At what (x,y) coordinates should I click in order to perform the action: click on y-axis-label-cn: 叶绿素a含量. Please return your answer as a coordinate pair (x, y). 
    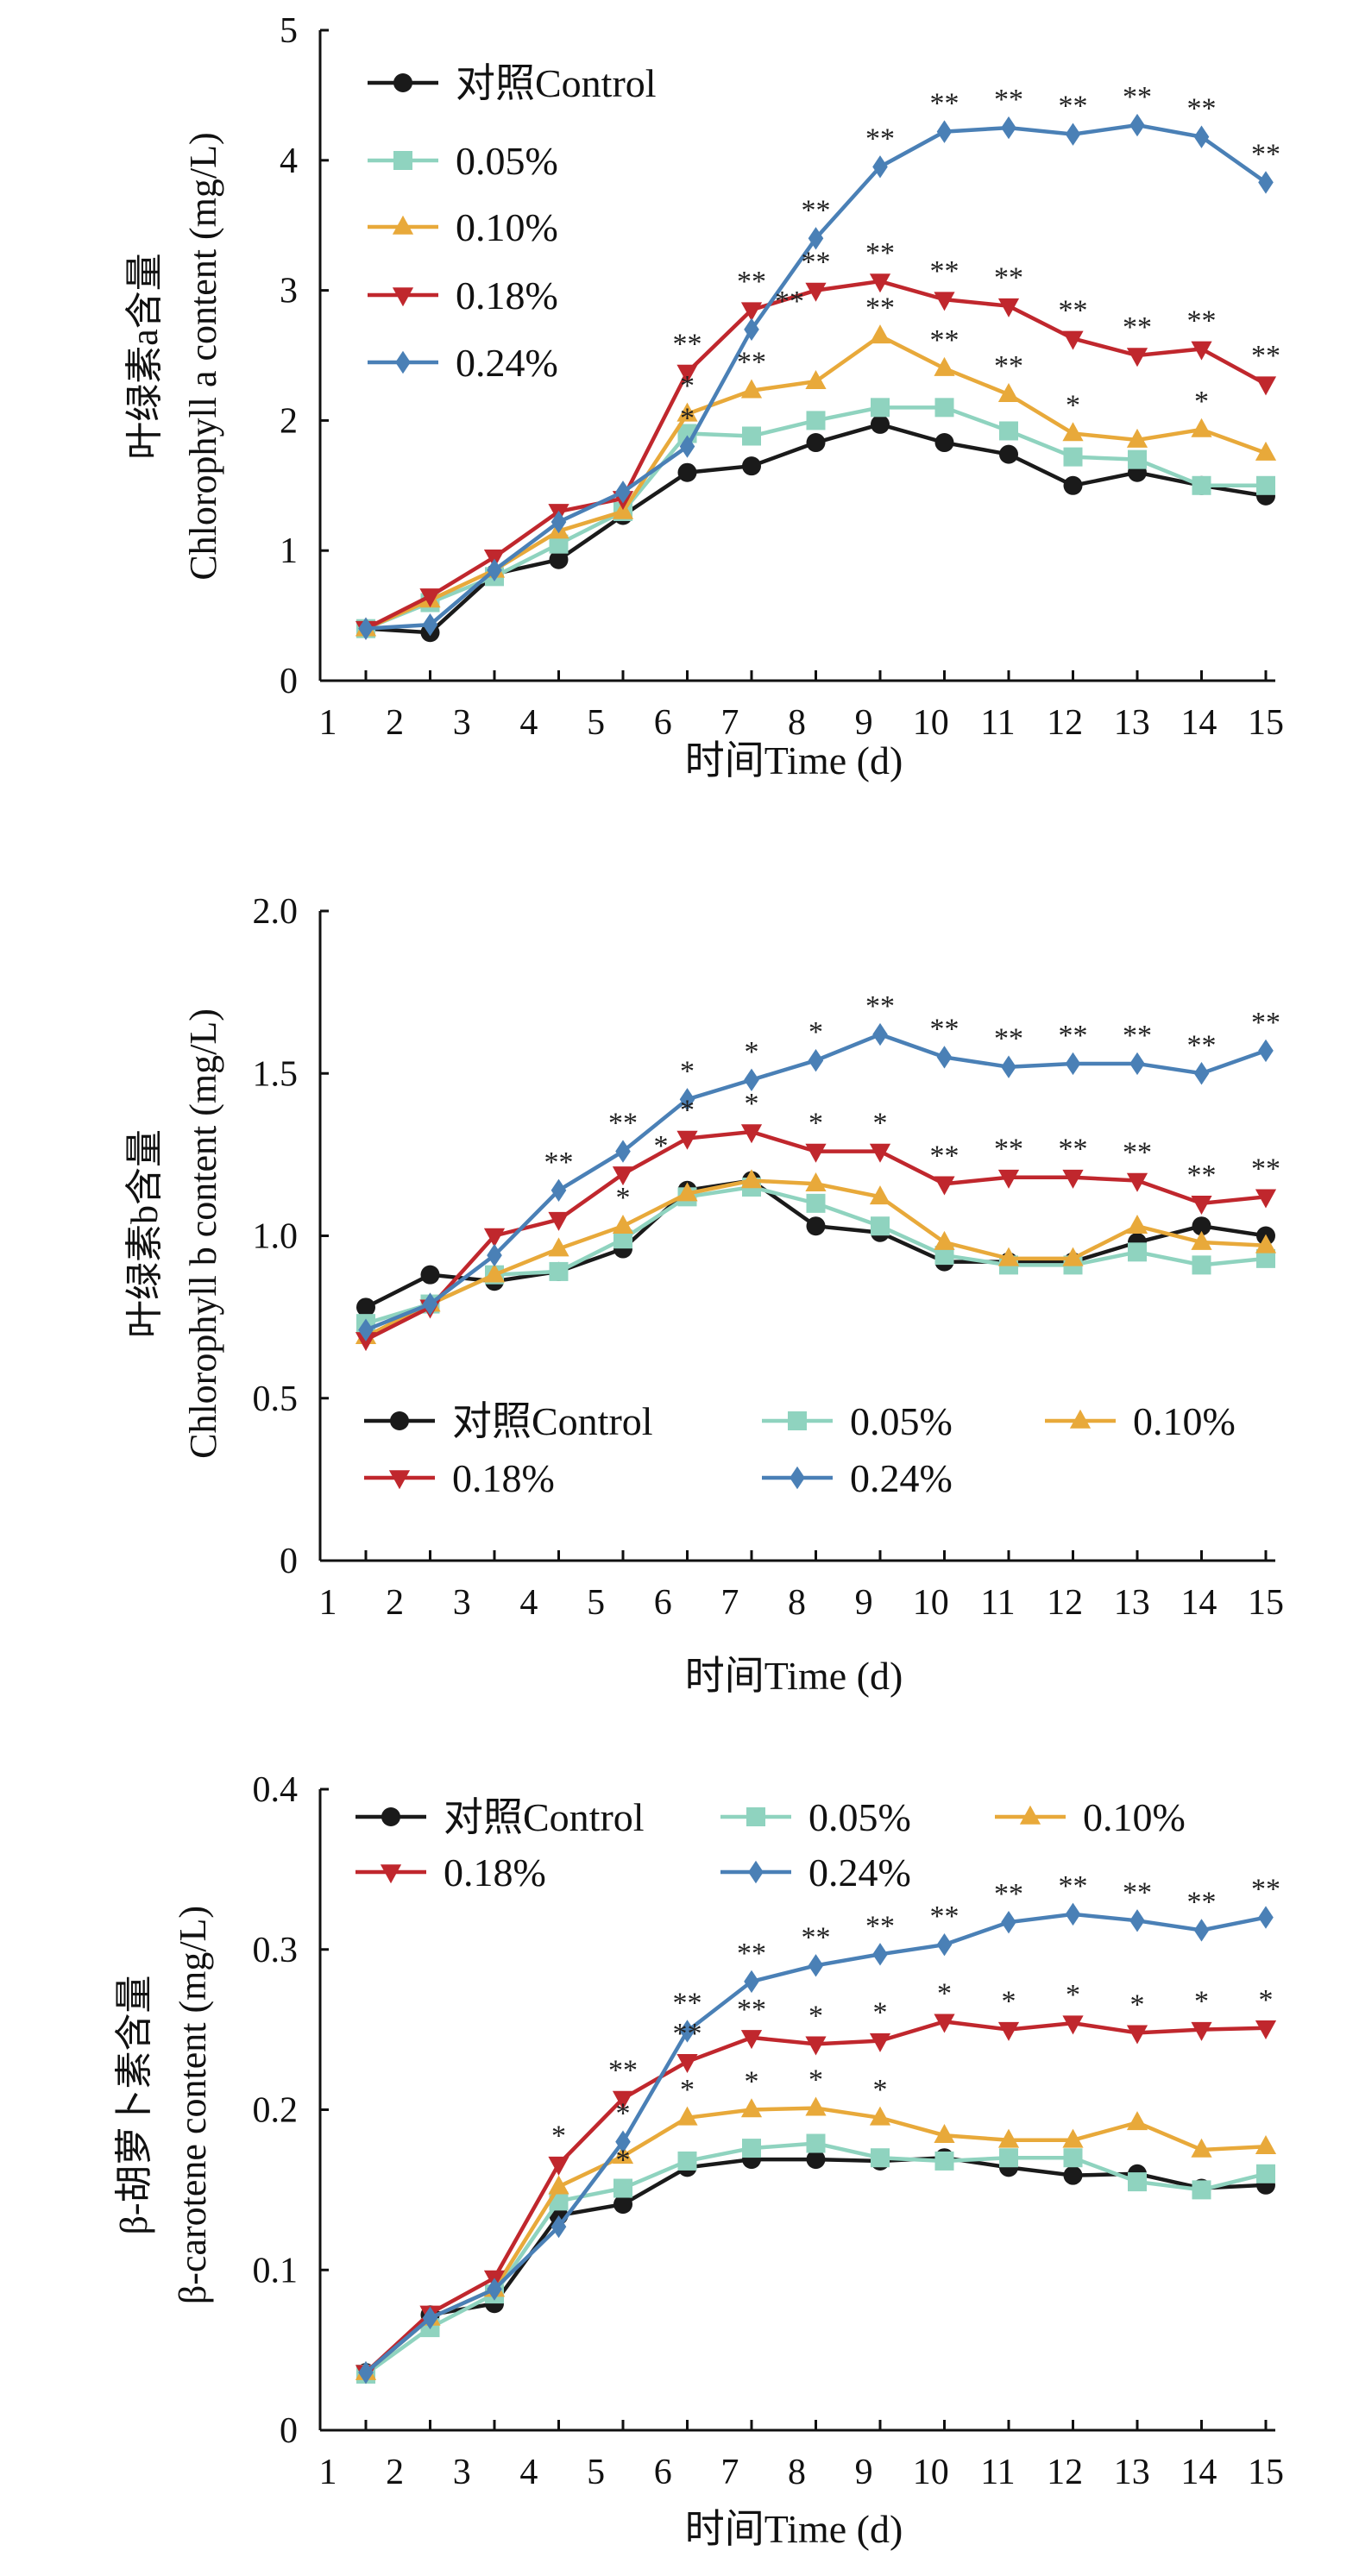
    Looking at the image, I should click on (144, 356).